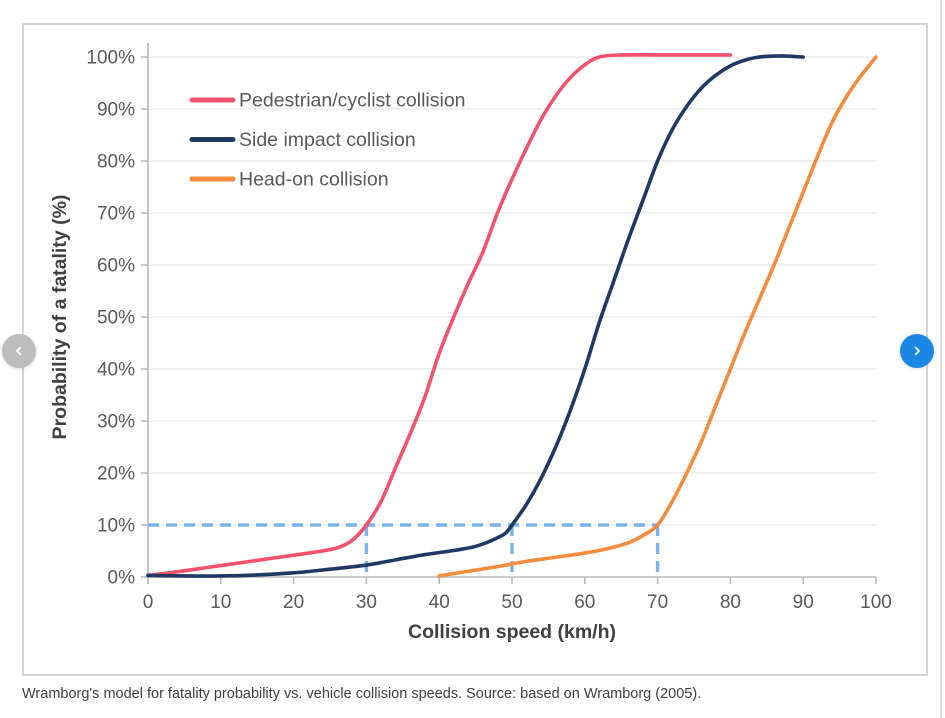  What do you see at coordinates (352, 101) in the screenshot?
I see `legend-label: Pedestrian/cyclist collision` at bounding box center [352, 101].